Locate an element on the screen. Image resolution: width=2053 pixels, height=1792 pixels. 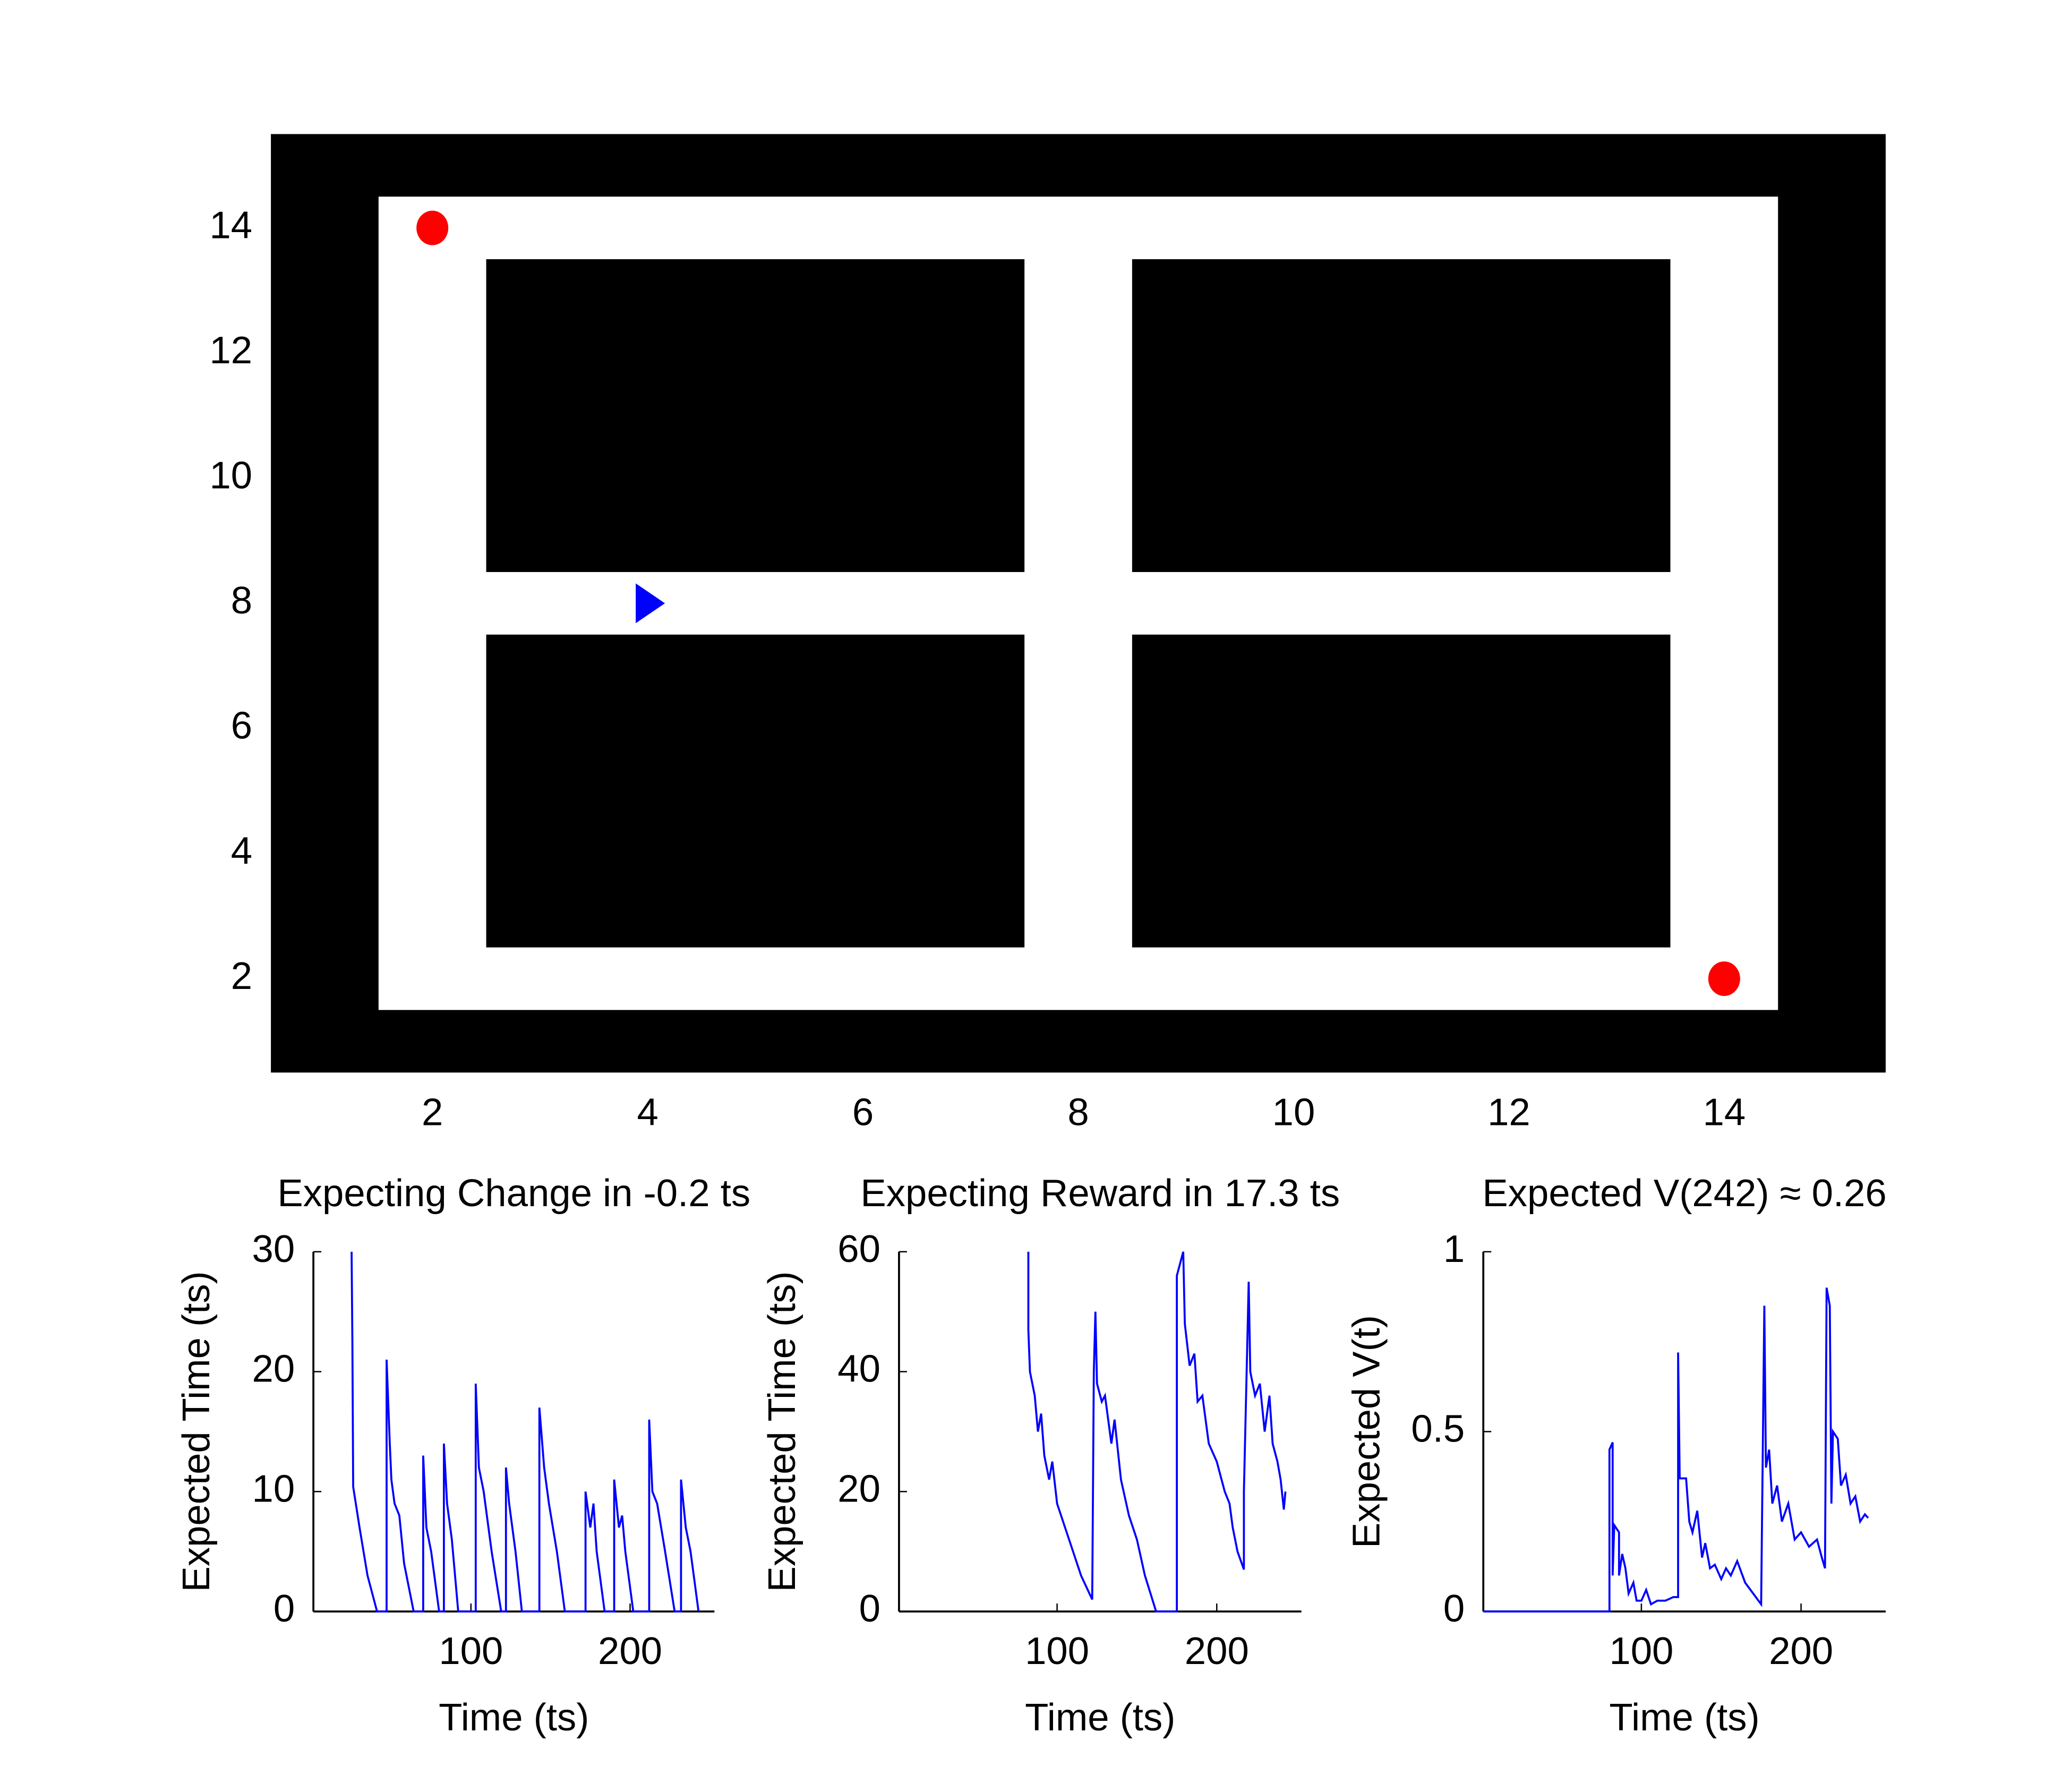
x-tick-label: 6 is located at coordinates (863, 1112).